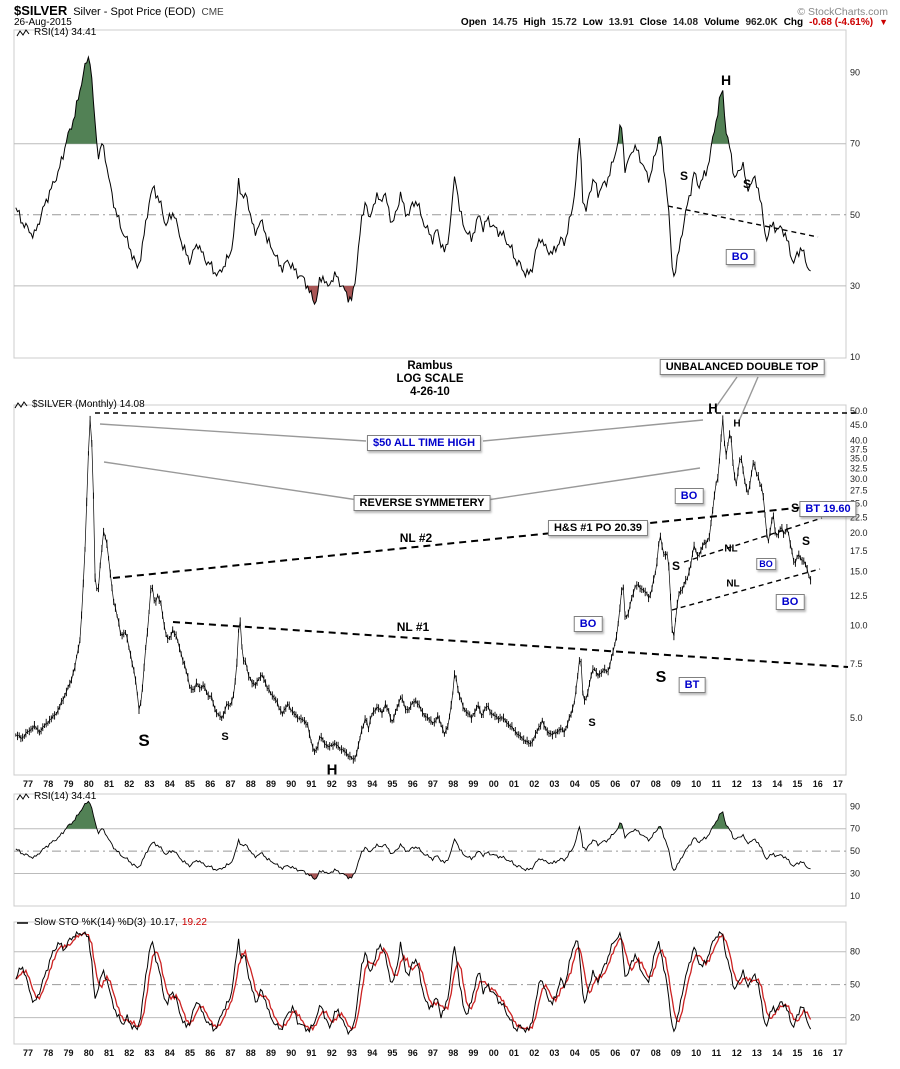 The height and width of the screenshot is (1069, 900). I want to click on x-axis-label: 15, so click(797, 1053).